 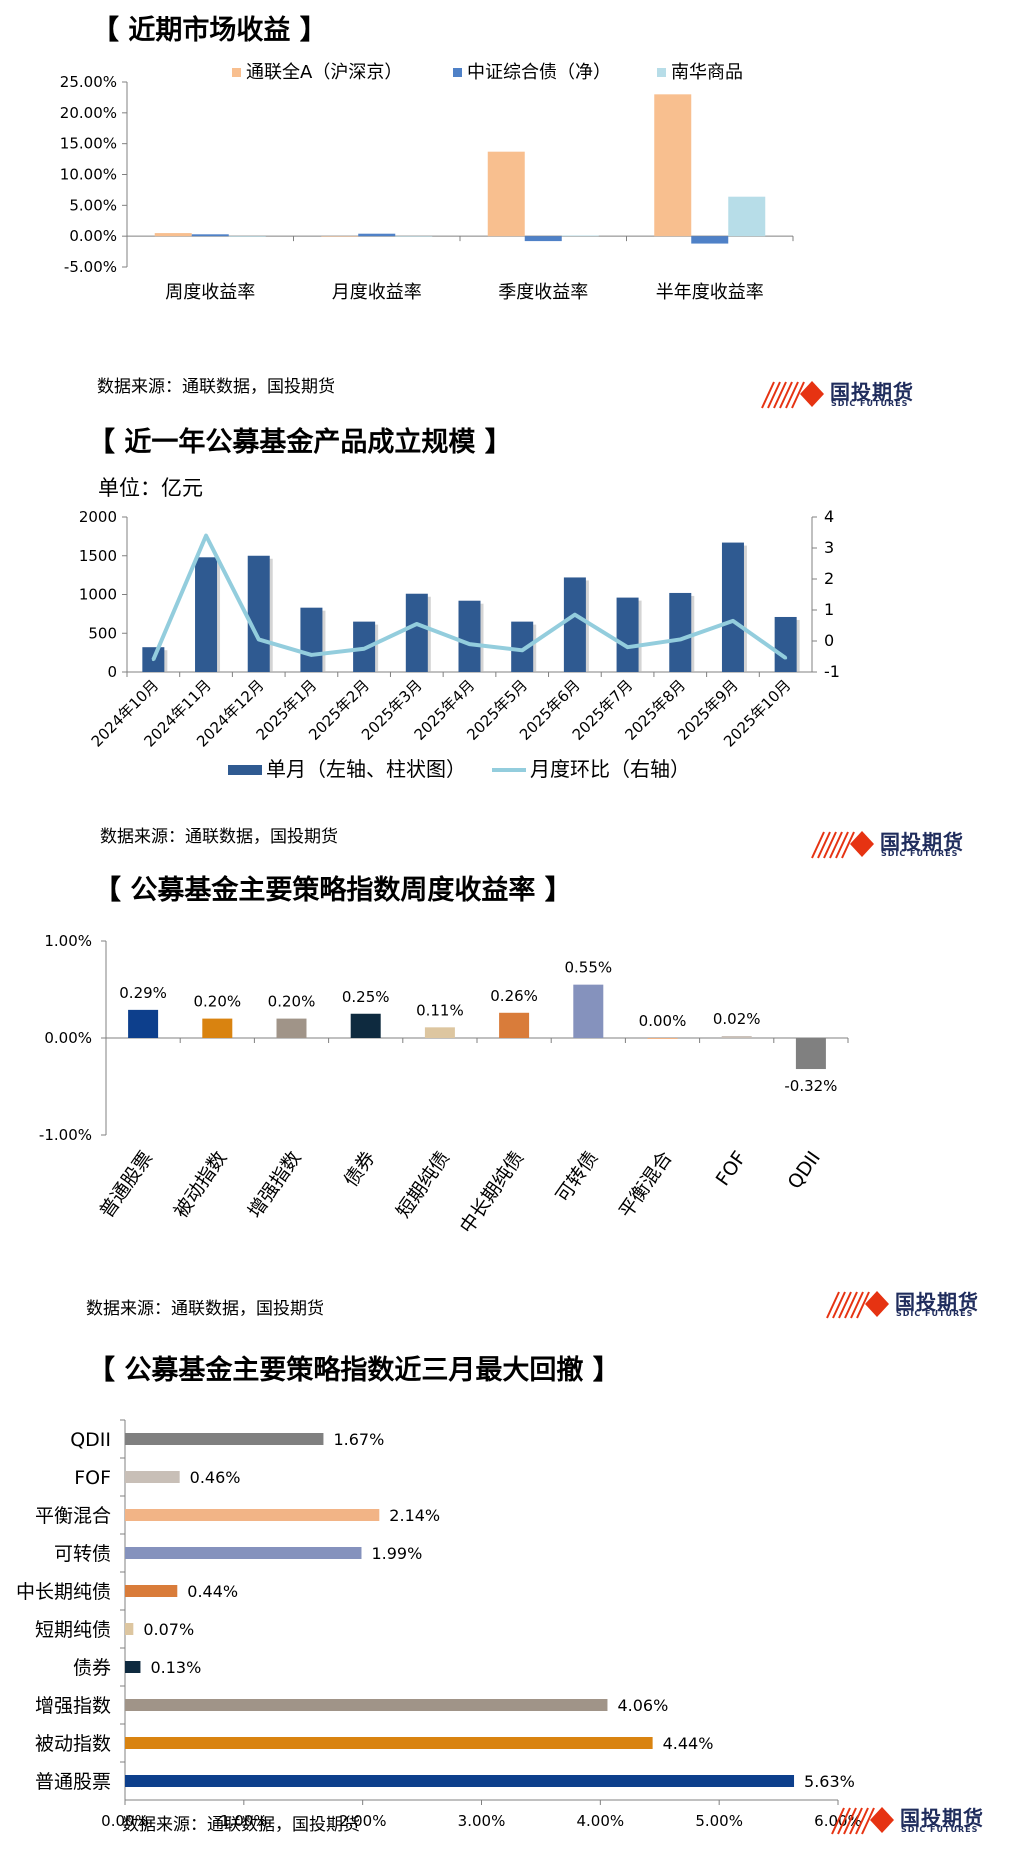 What do you see at coordinates (209, 30) in the screenshot?
I see `chart1-title: 【 近期市场收益 】` at bounding box center [209, 30].